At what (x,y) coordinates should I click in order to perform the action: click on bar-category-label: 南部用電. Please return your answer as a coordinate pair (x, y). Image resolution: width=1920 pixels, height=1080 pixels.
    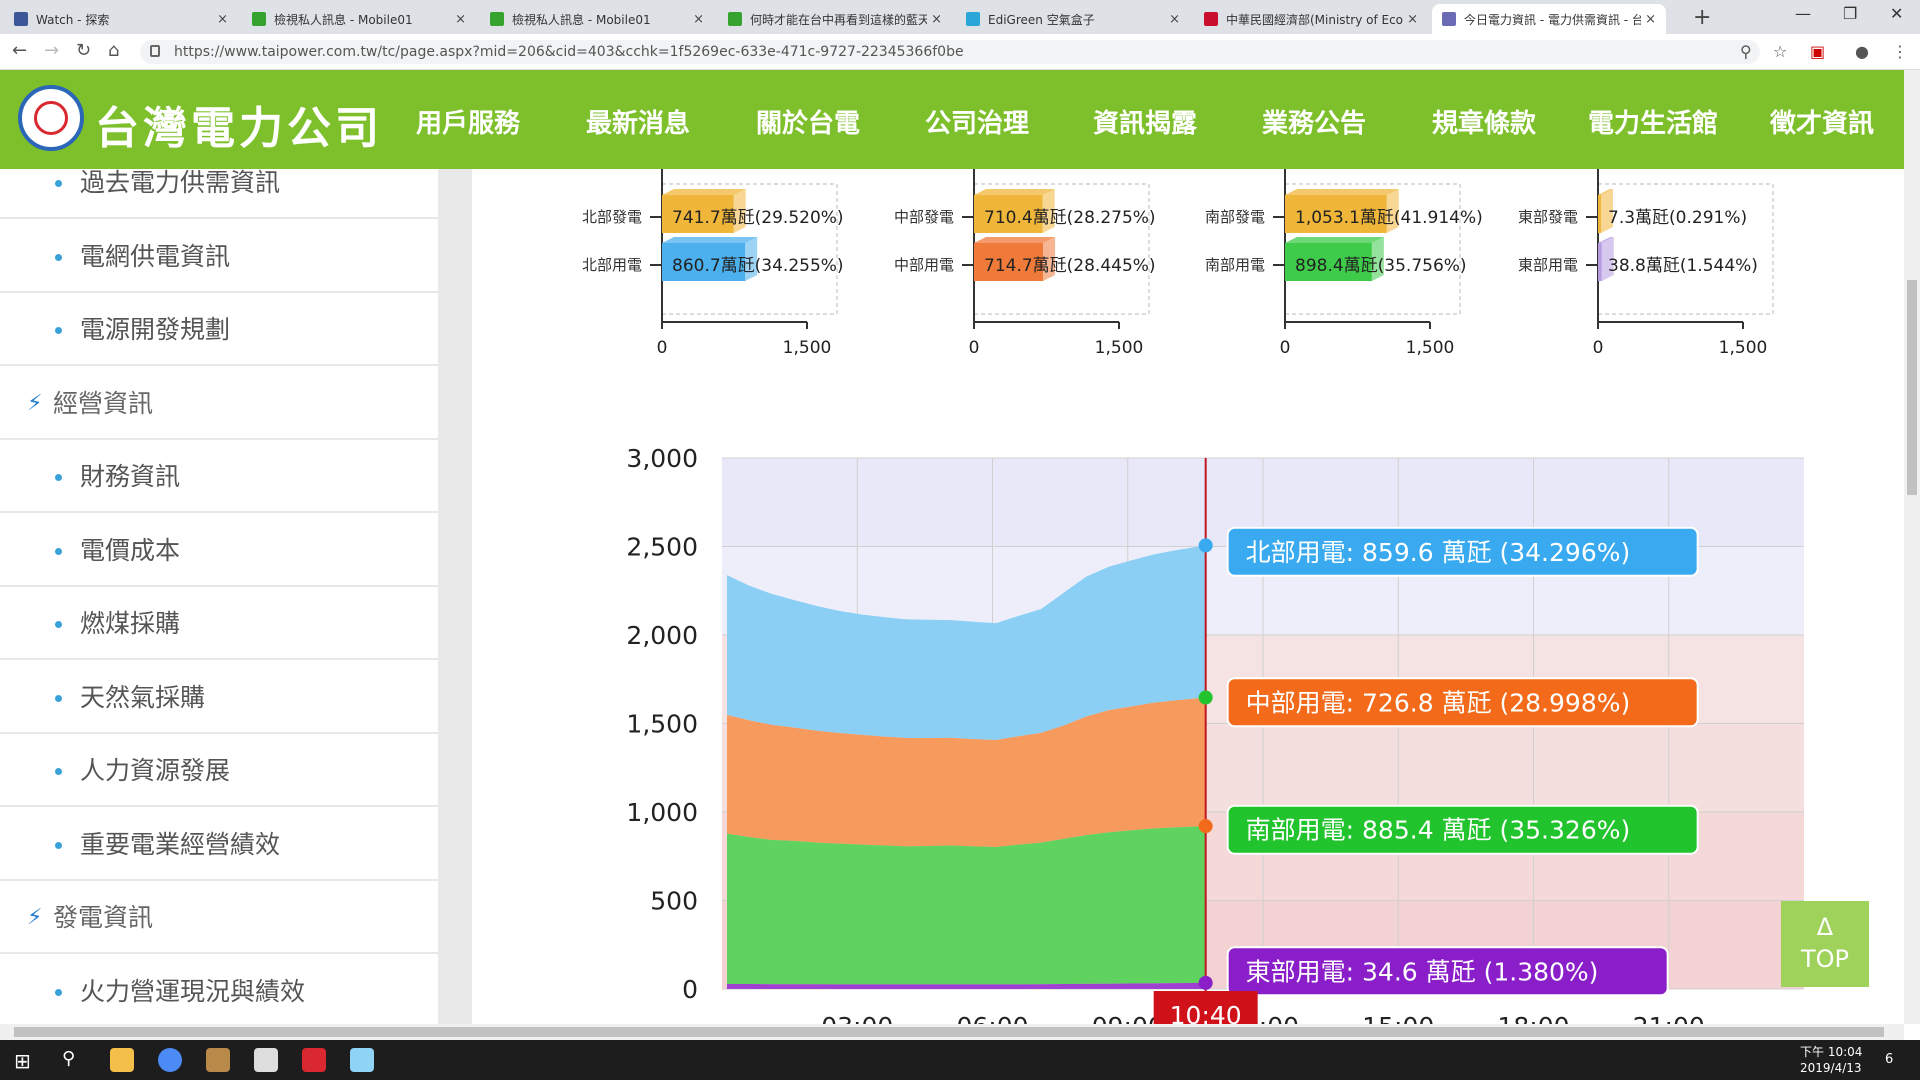
    Looking at the image, I should click on (1235, 265).